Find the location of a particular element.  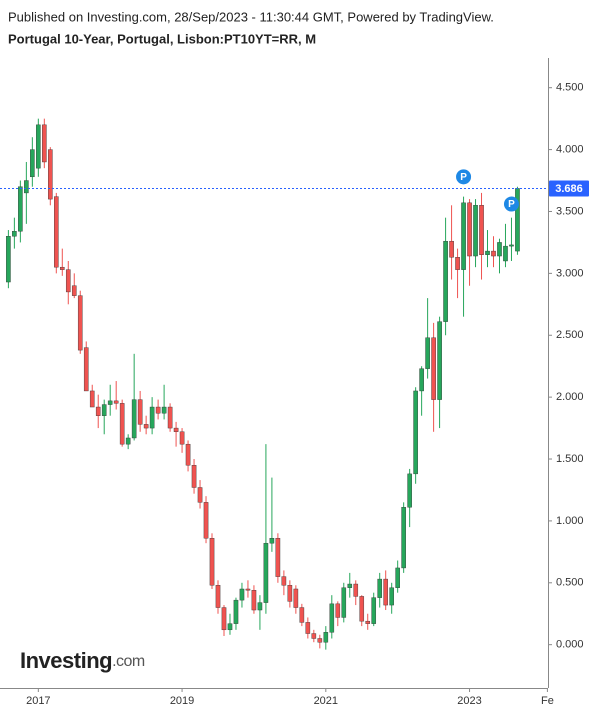

y-tick-label: 1.000 is located at coordinates (570, 521).